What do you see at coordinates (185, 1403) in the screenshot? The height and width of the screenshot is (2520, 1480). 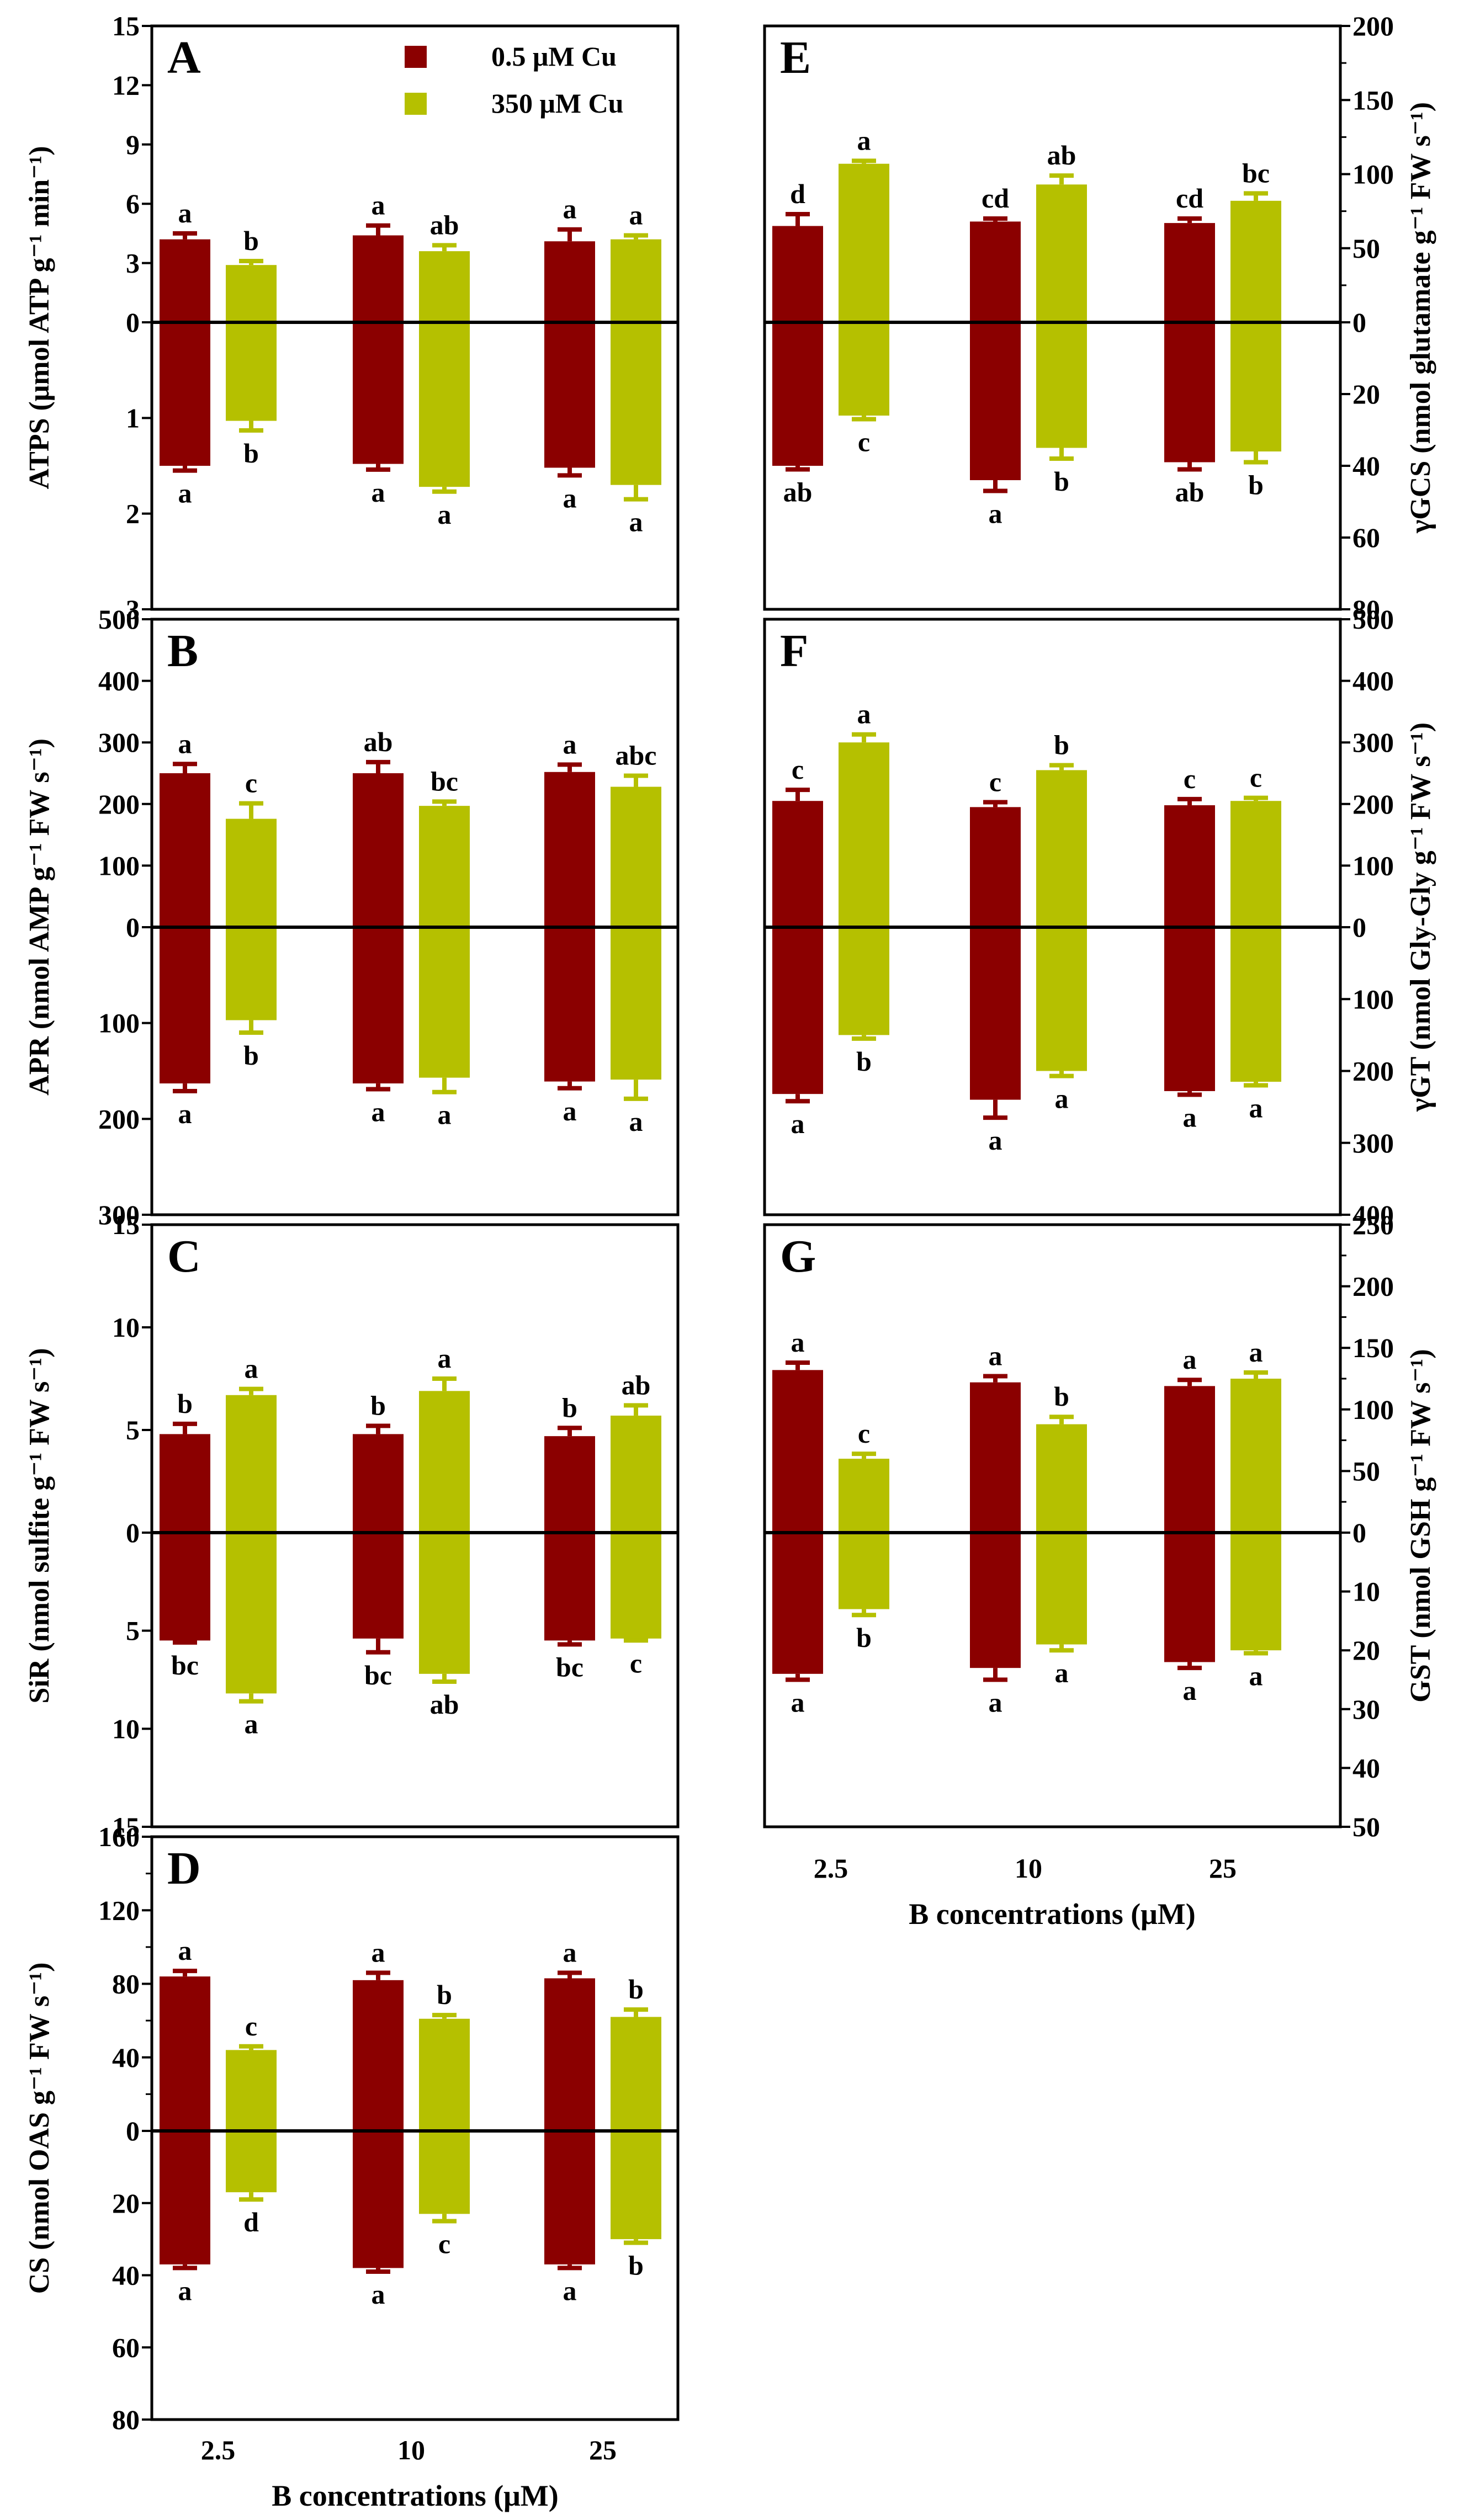 I see `sig-letter-upper-c-s0-c0: b` at bounding box center [185, 1403].